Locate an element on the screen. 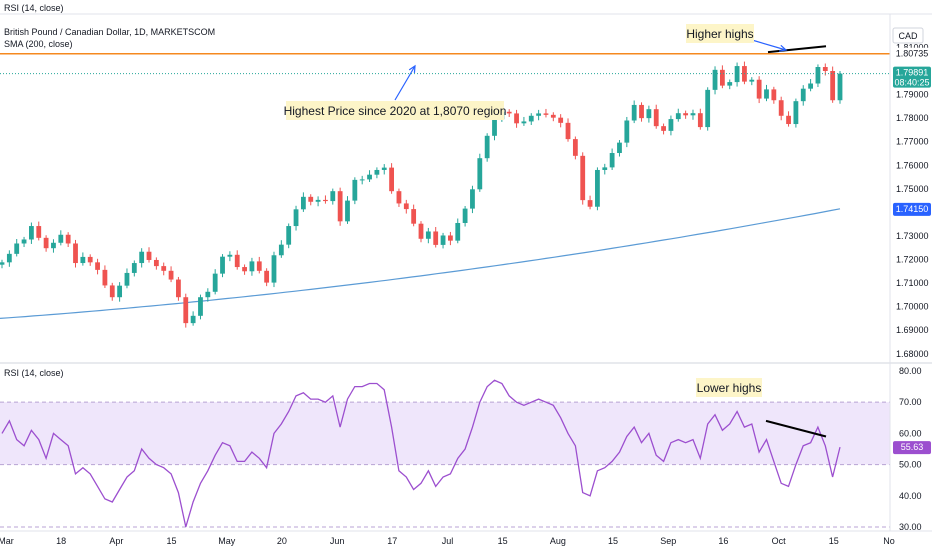  sma-badge: 1.74150 is located at coordinates (912, 209).